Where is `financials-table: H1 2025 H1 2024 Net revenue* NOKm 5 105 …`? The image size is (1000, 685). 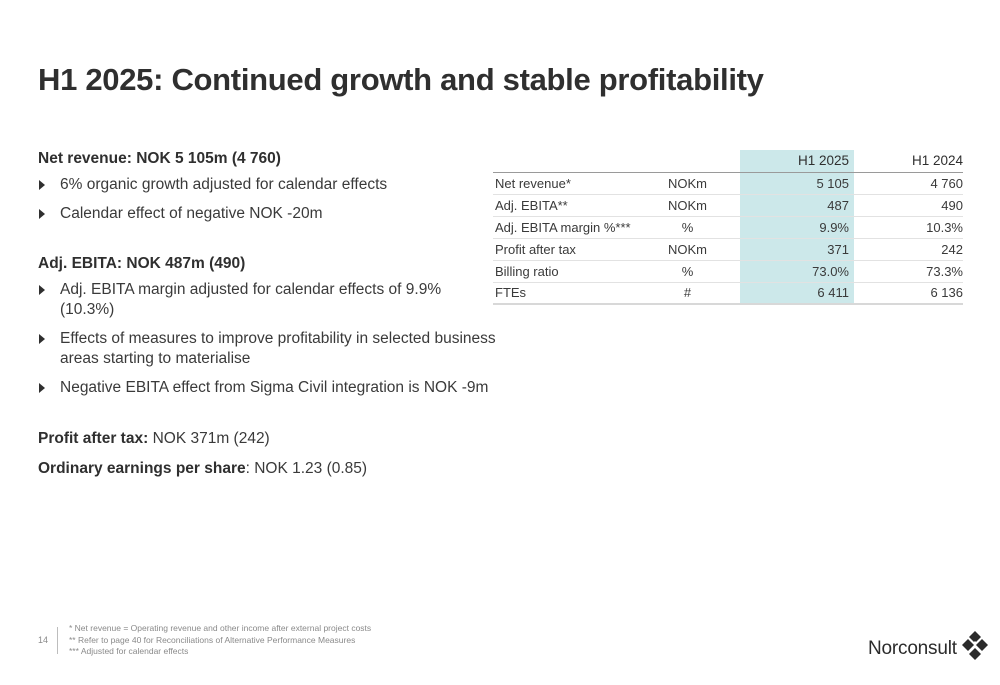
financials-table: H1 2025 H1 2024 Net revenue* NOKm 5 105 … is located at coordinates (728, 227).